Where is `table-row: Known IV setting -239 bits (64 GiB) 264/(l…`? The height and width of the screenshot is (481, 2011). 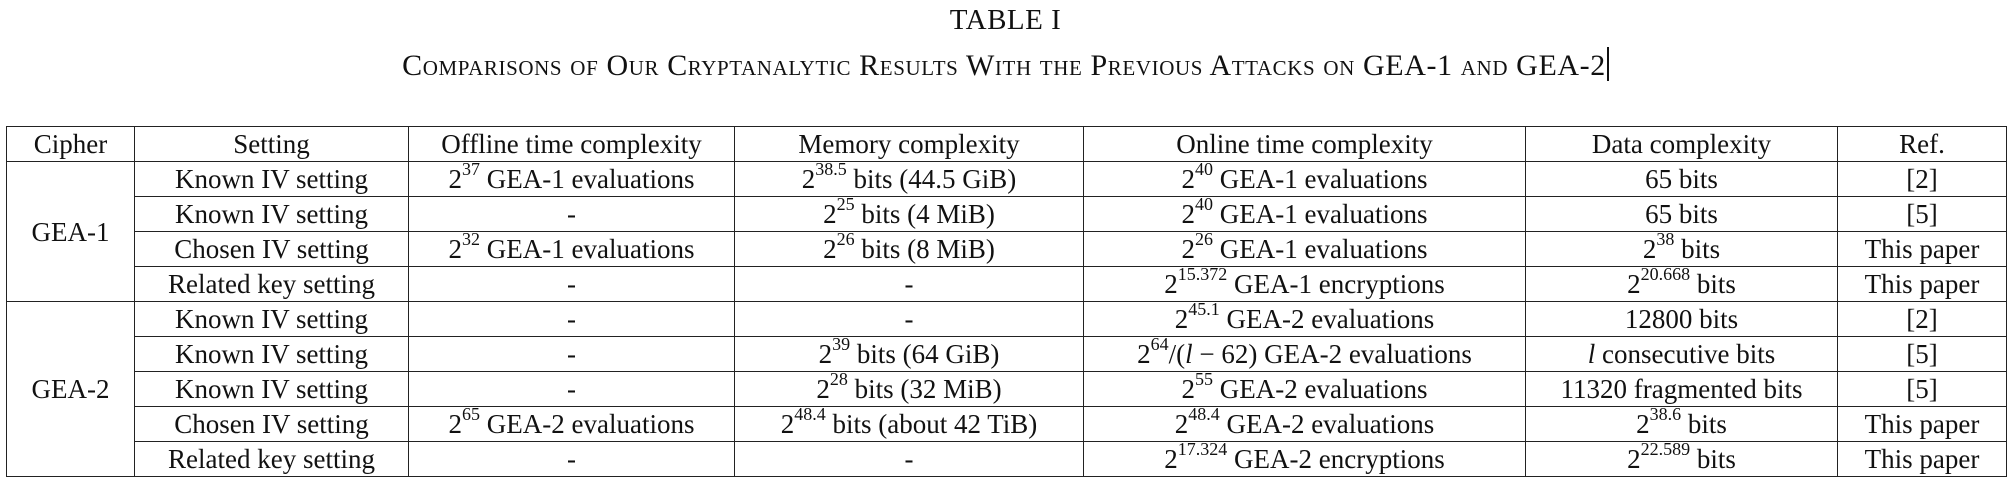 table-row: Known IV setting -239 bits (64 GiB) 264/(l… is located at coordinates (1007, 354).